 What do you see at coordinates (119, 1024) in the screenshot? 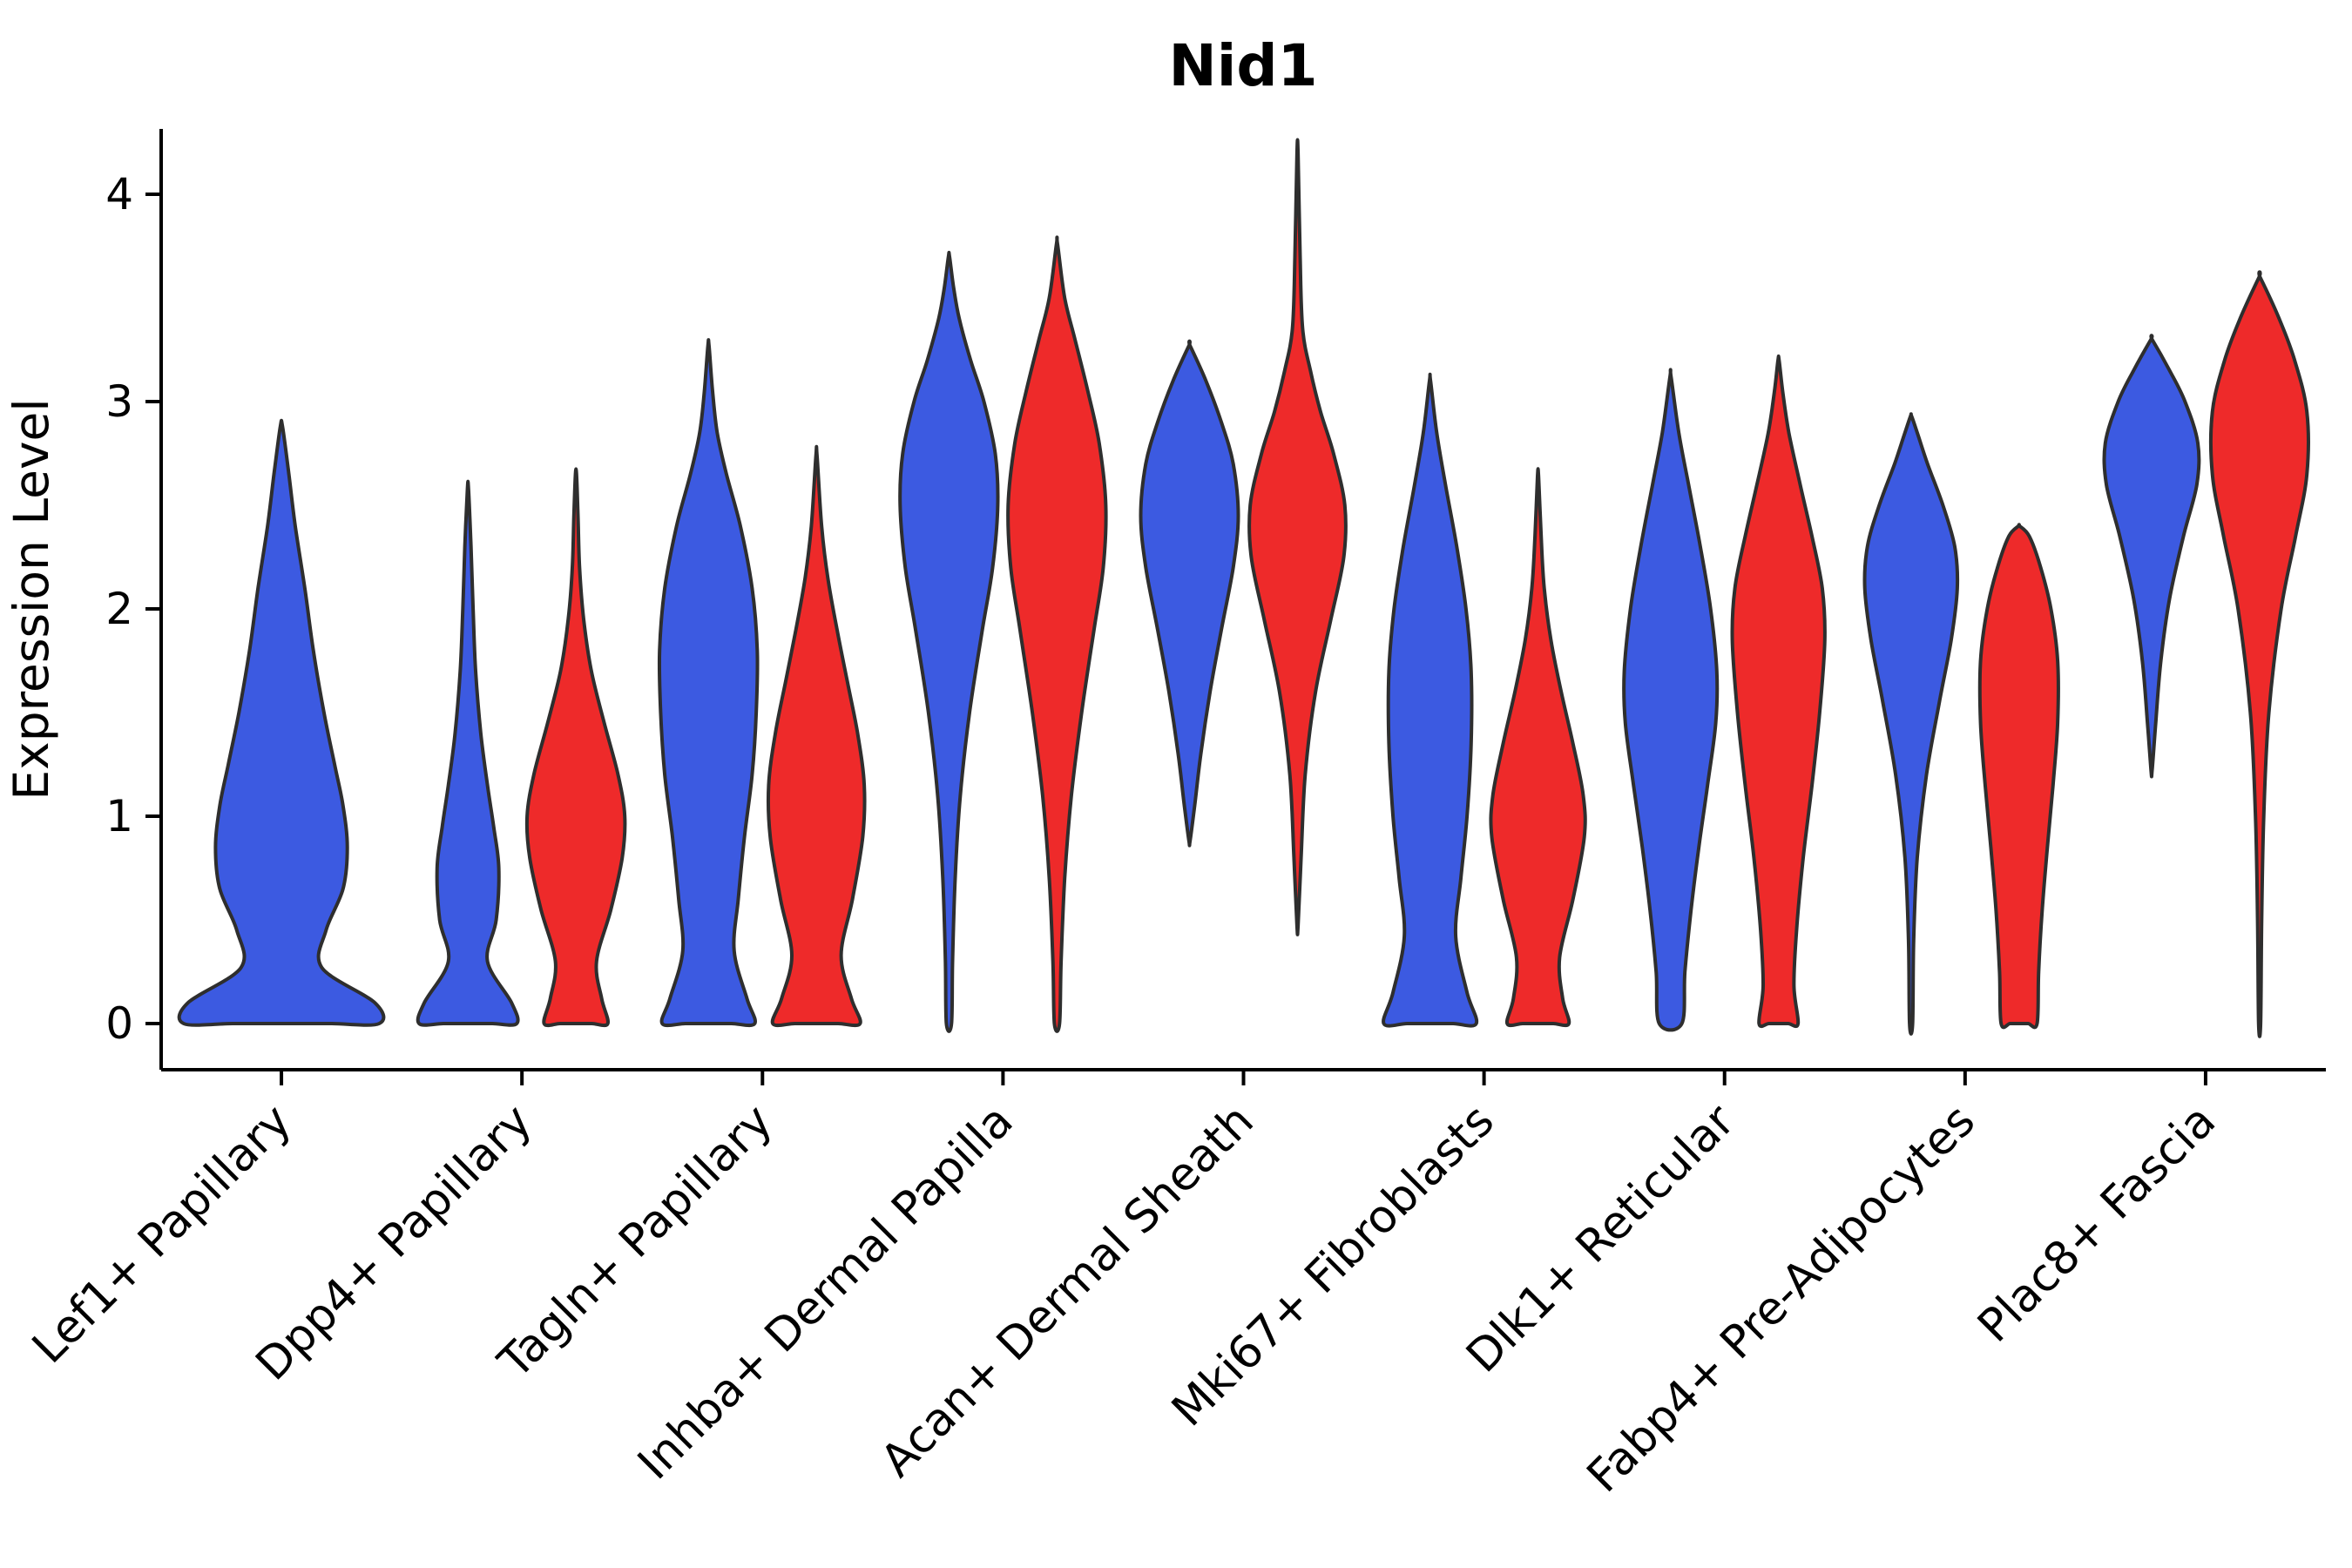
I see `y-tick-label: 0` at bounding box center [119, 1024].